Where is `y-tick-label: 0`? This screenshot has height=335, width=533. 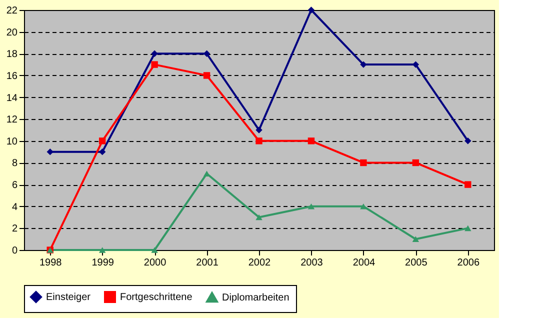
y-tick-label: 0 is located at coordinates (15, 251).